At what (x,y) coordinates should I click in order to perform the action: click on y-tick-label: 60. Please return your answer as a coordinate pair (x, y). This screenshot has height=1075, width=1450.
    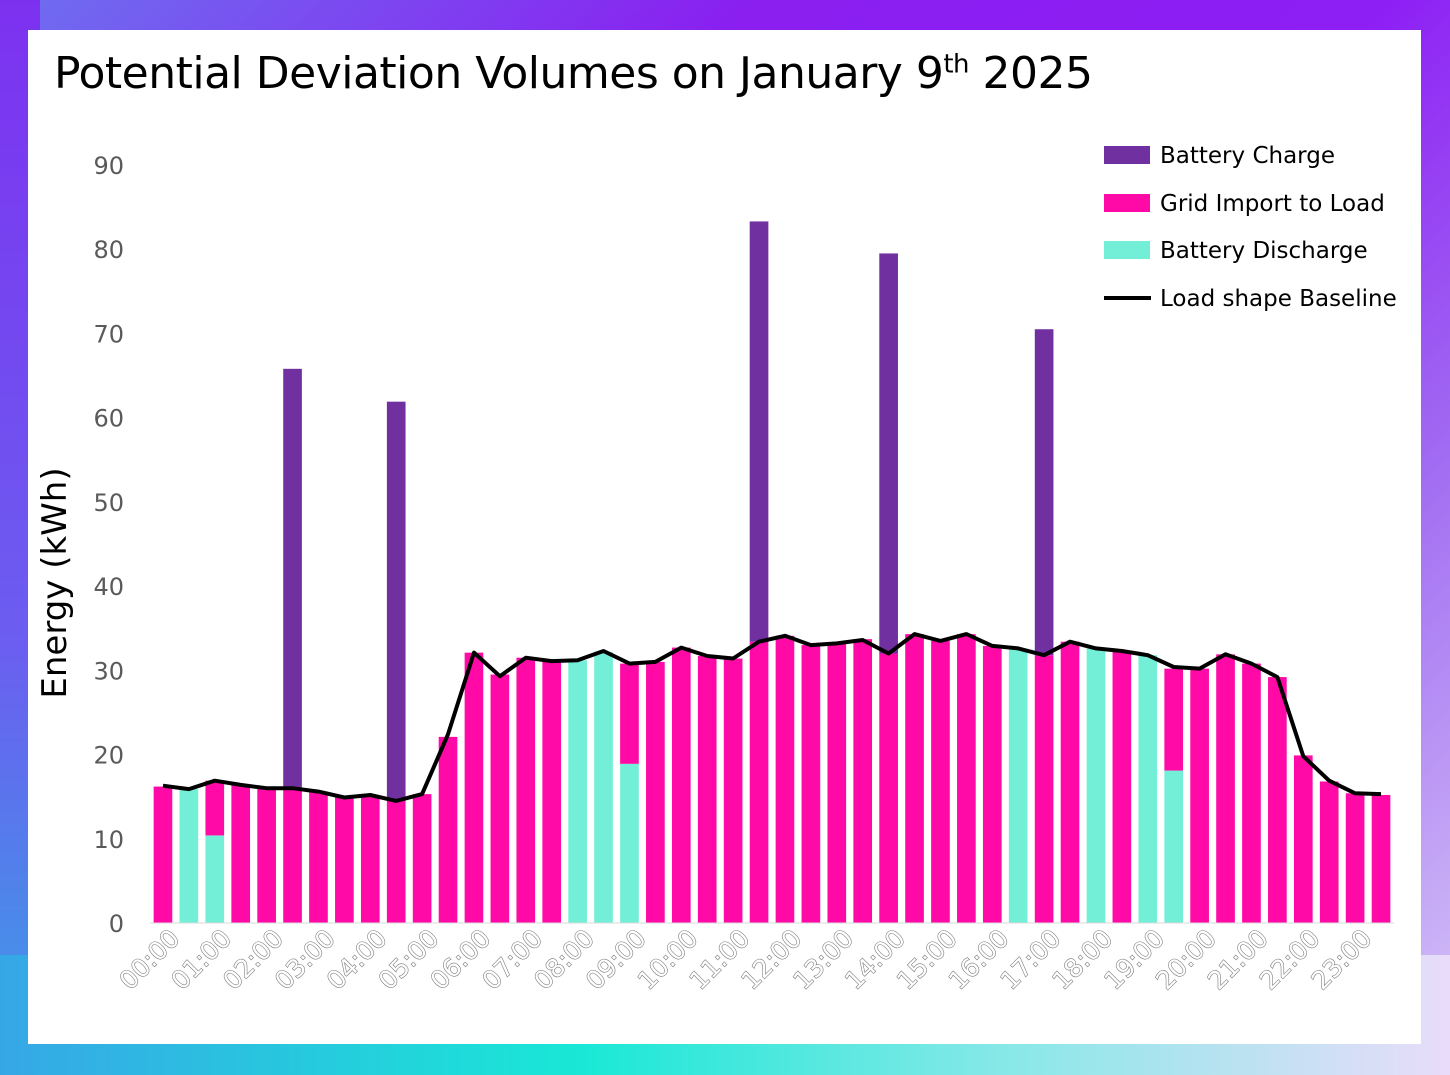
    Looking at the image, I should click on (108, 419).